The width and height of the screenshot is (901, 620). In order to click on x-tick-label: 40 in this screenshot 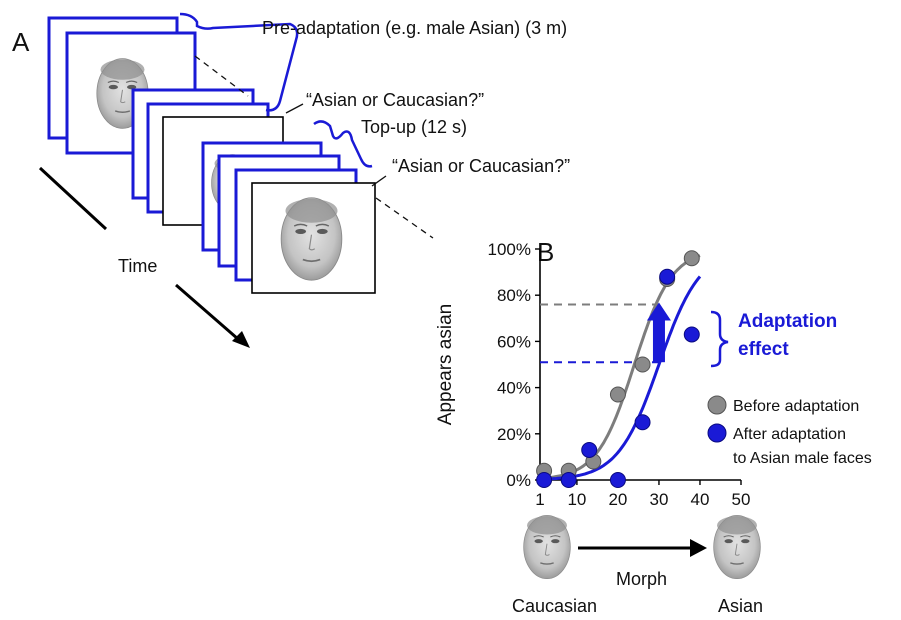, I will do `click(700, 499)`.